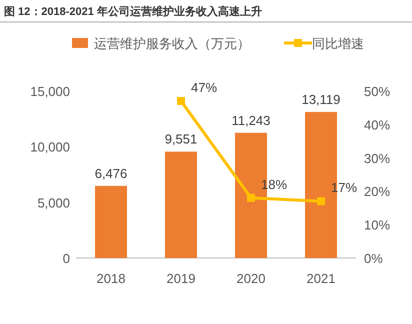 This screenshot has height=324, width=412. I want to click on y2-tick-label: 20%, so click(377, 192).